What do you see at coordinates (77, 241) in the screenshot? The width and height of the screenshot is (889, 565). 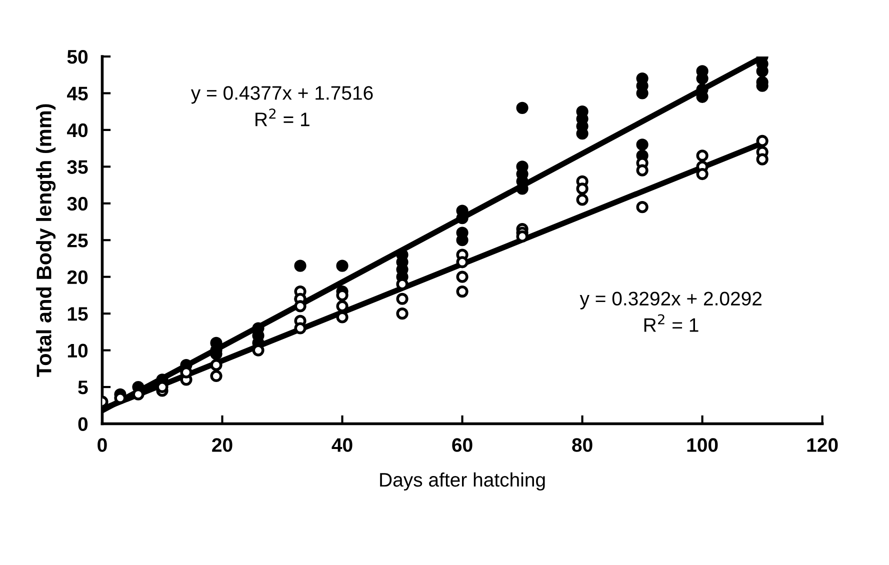 I see `y-tick-label: 25` at bounding box center [77, 241].